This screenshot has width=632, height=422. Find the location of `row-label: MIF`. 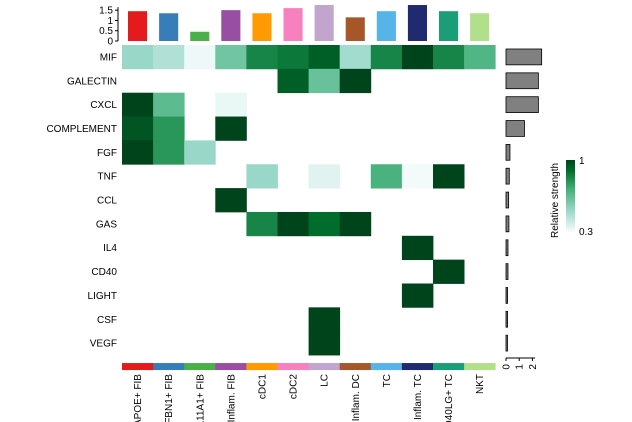

row-label: MIF is located at coordinates (108, 57).